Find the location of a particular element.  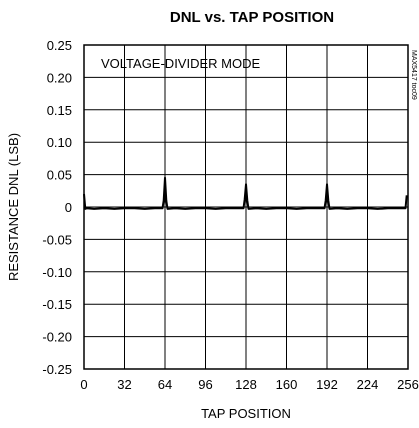

y-axis-label: RESISTANCE DNL (LSB) is located at coordinates (13, 207).